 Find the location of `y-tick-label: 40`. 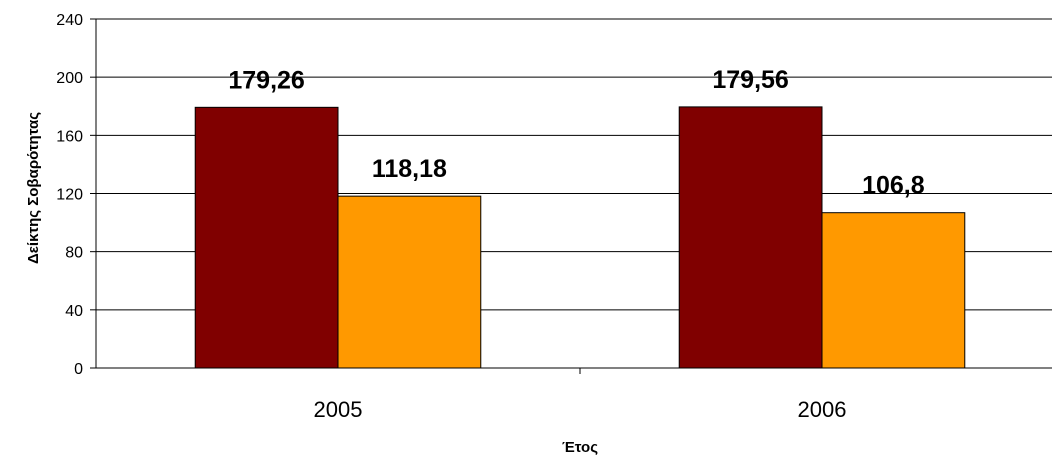

y-tick-label: 40 is located at coordinates (74, 311).